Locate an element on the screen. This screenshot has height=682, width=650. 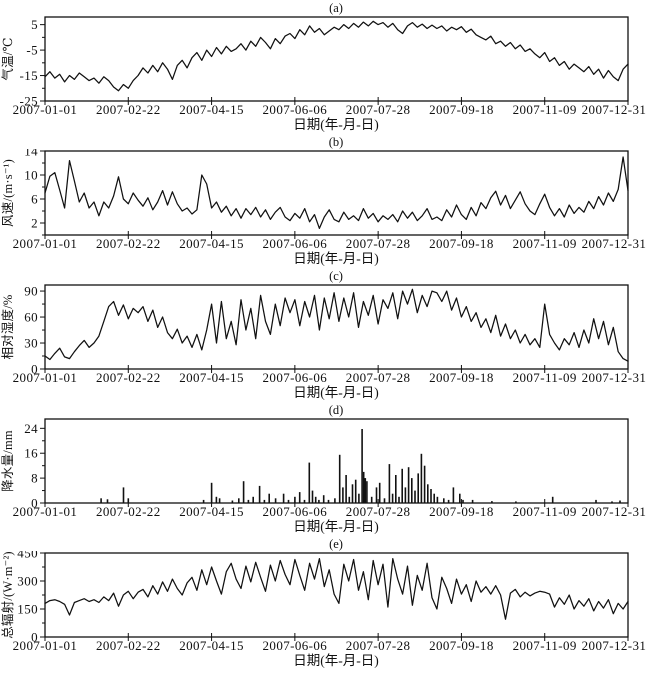
y-tick-label: 6 is located at coordinates (34, 199).